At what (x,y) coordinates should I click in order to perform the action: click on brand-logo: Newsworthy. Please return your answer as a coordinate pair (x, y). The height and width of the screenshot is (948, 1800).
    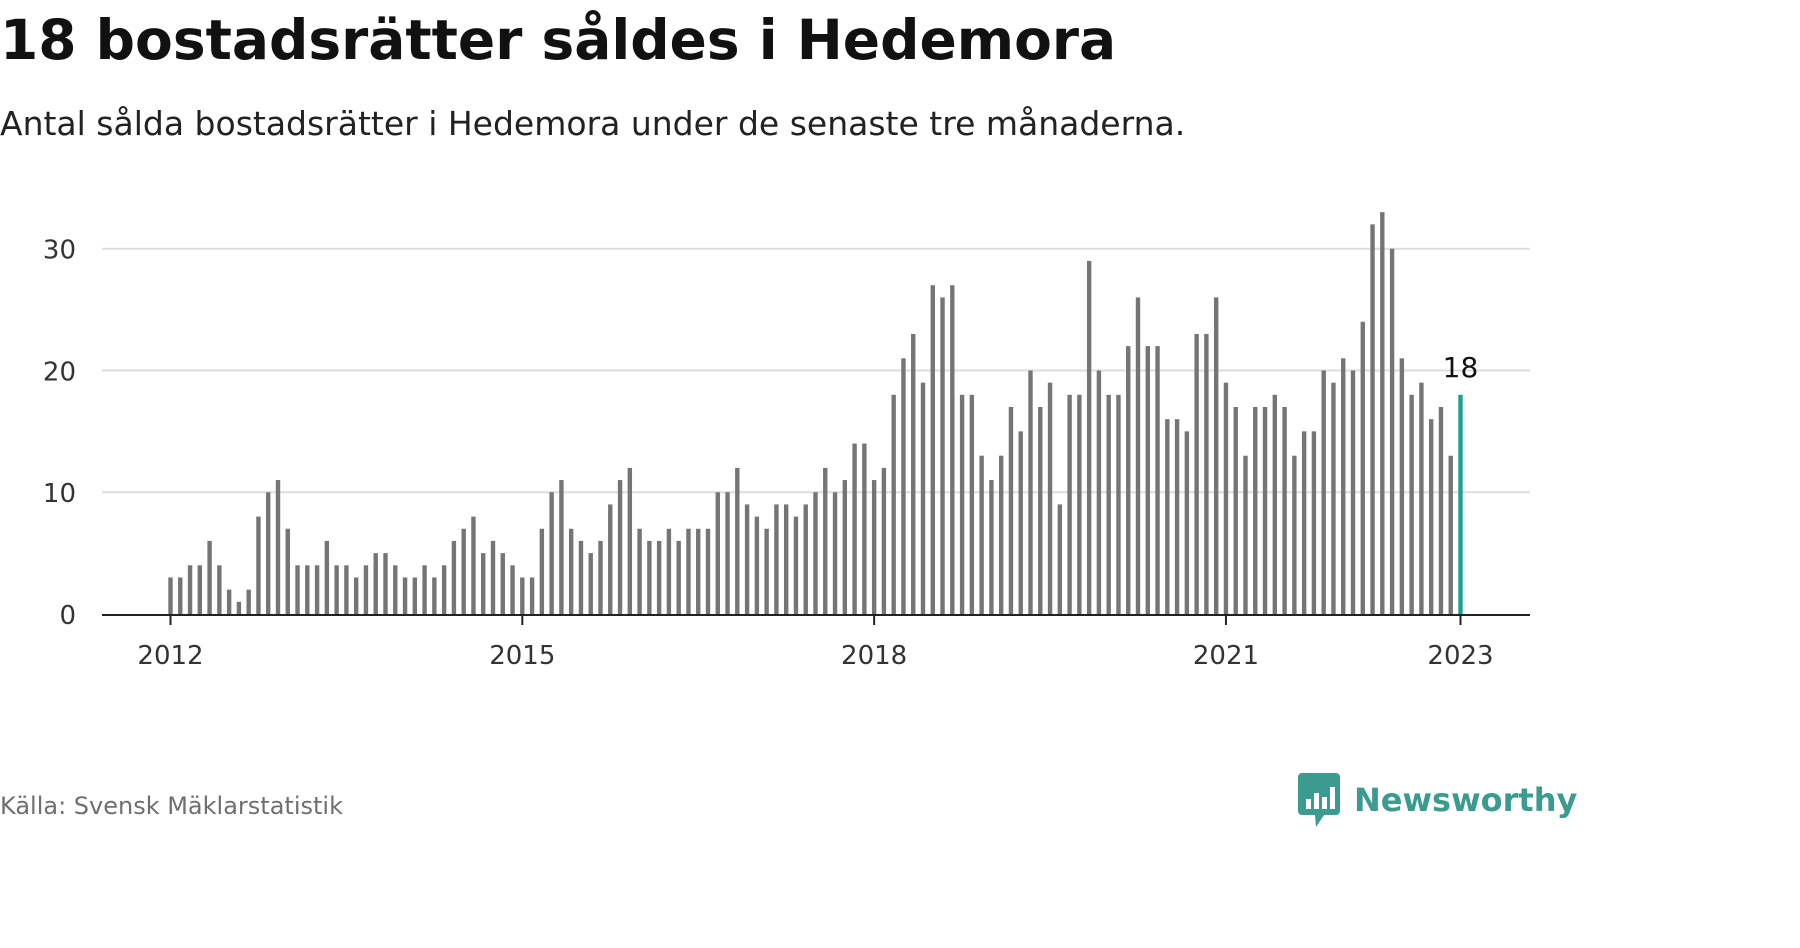
    Looking at the image, I should click on (1437, 800).